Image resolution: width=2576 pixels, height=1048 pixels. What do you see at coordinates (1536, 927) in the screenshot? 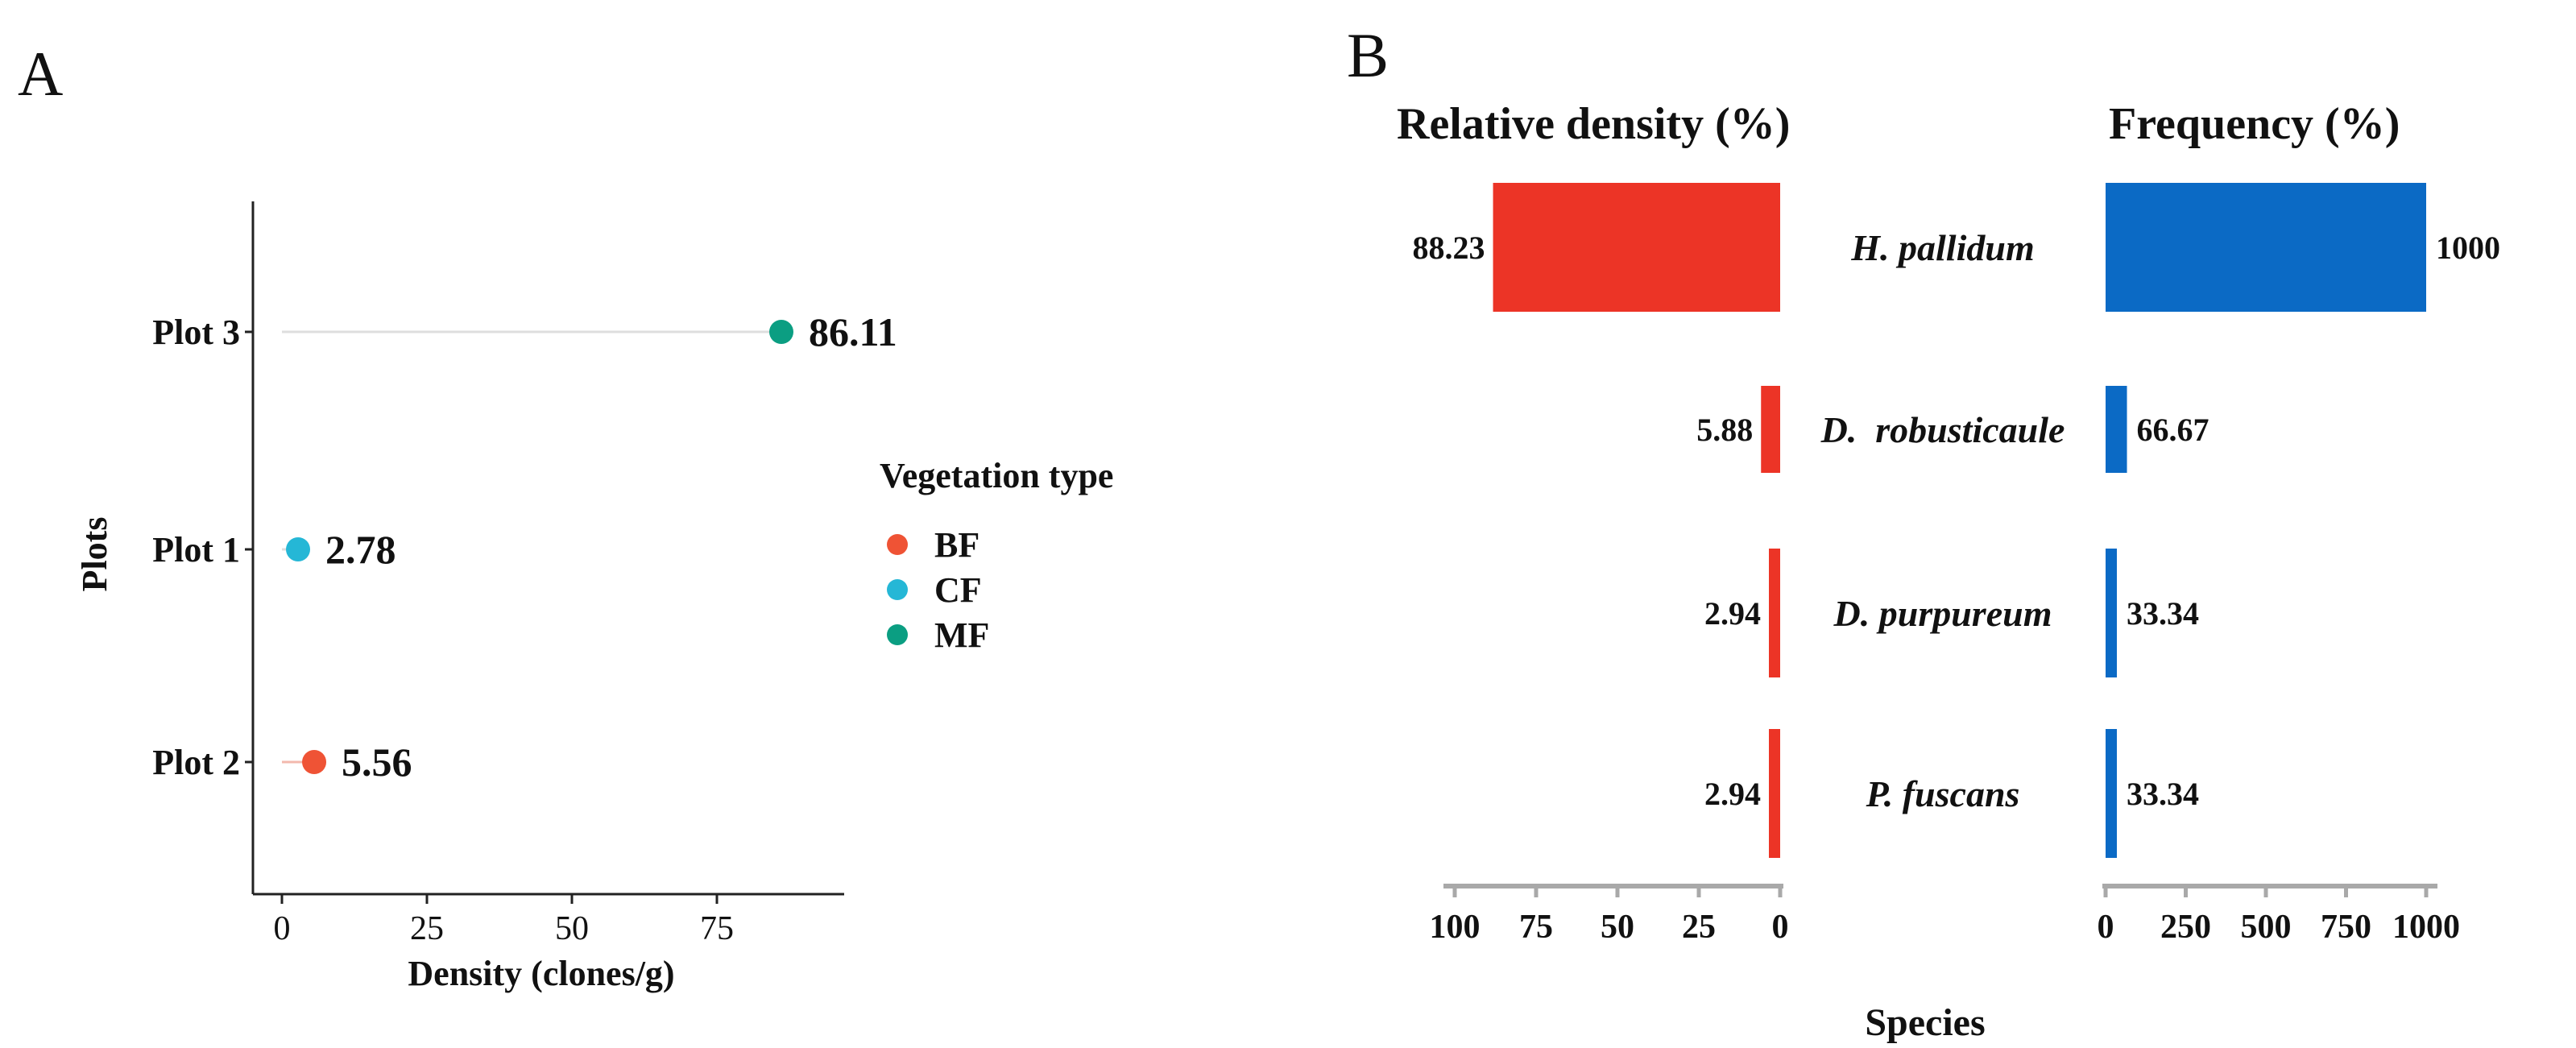
I see `relative-density-tick-label: 75` at bounding box center [1536, 927].